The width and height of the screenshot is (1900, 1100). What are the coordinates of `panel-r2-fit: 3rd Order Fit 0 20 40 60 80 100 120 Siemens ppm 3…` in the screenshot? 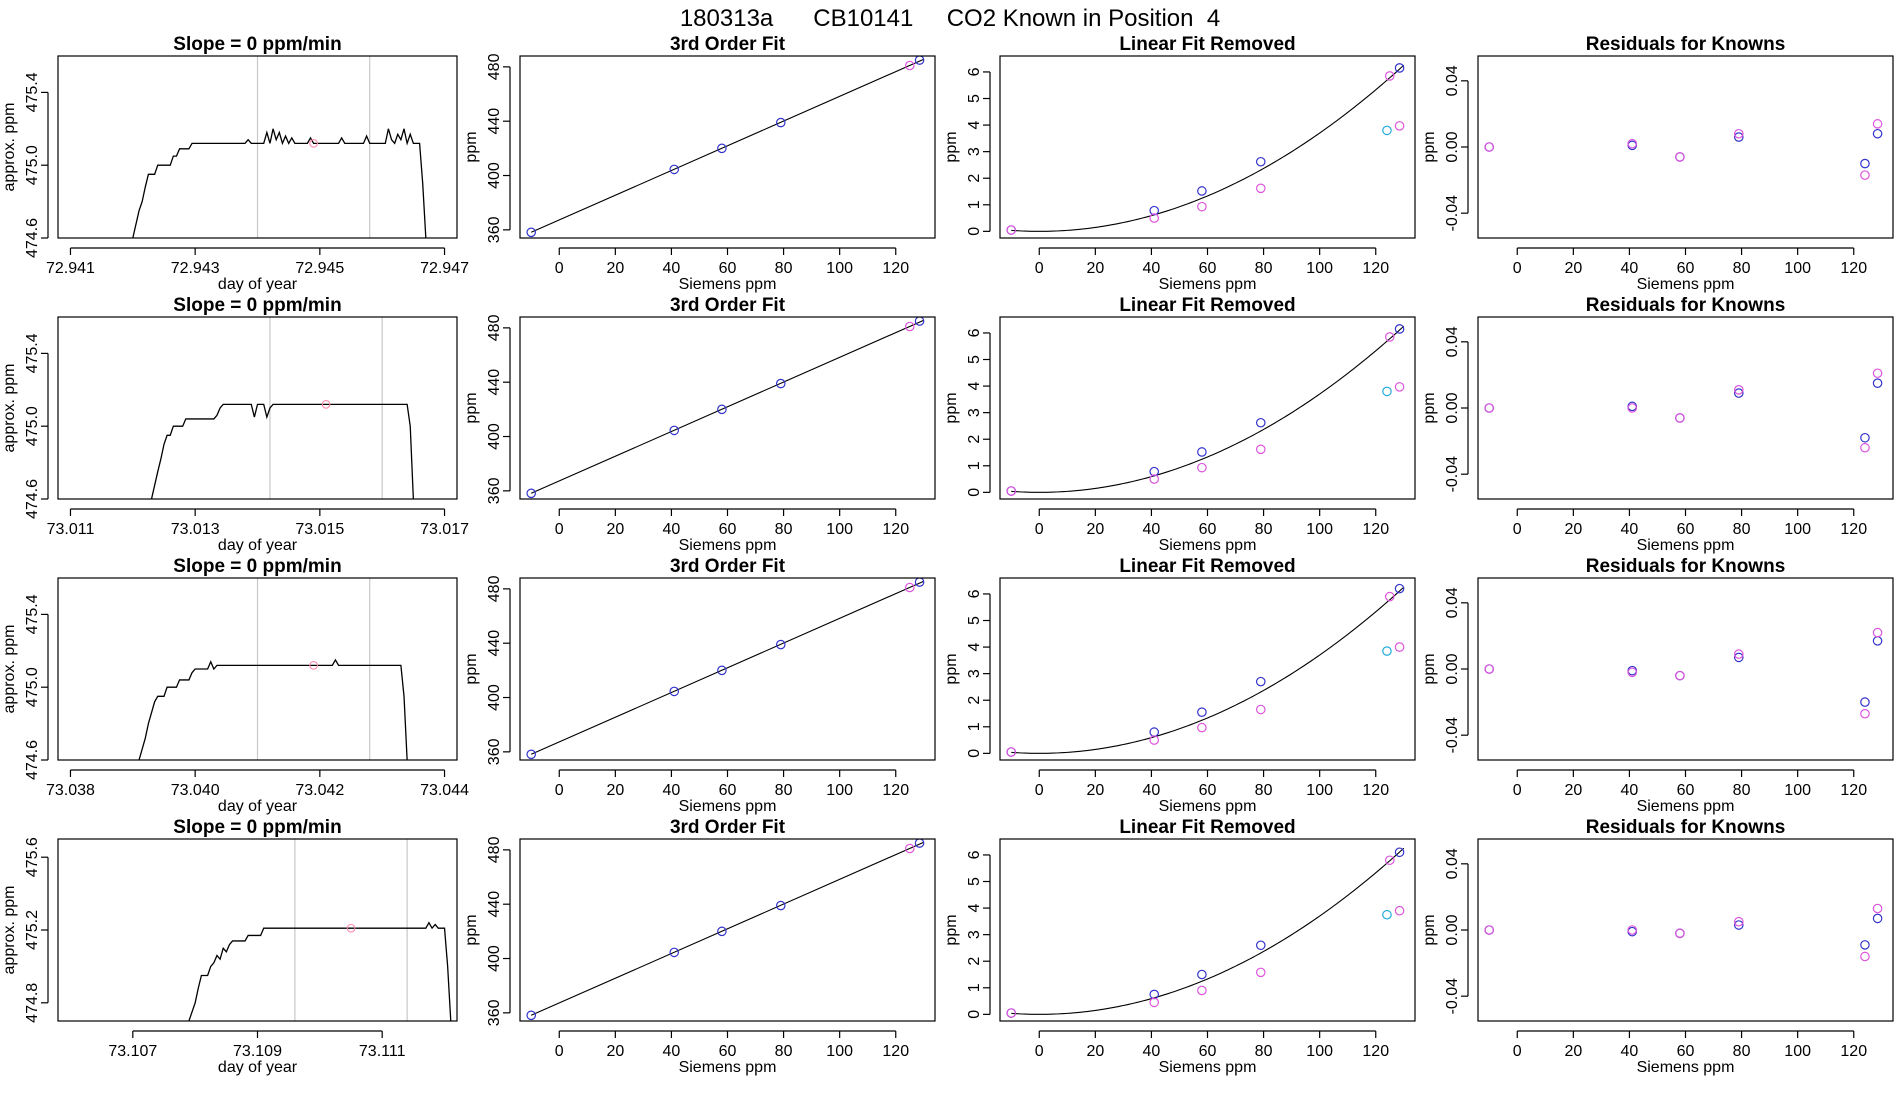 It's located at (699, 424).